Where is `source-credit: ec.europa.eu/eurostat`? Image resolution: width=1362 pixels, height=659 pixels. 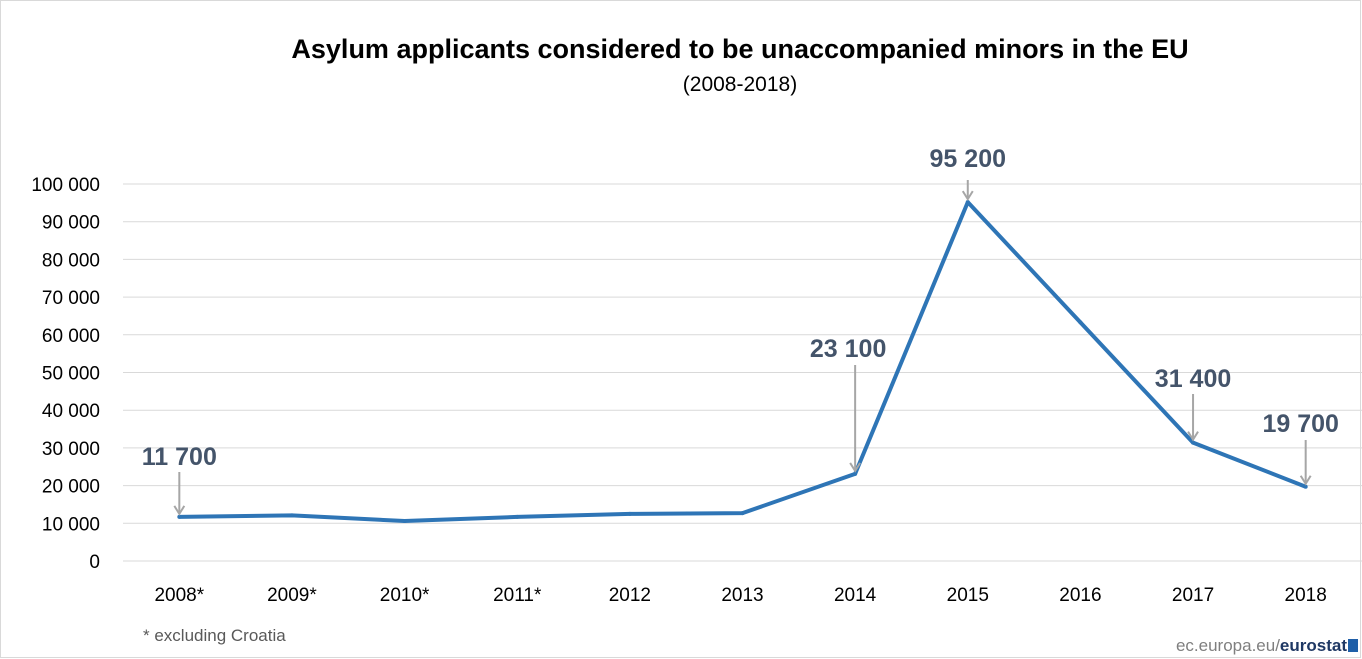 source-credit: ec.europa.eu/eurostat is located at coordinates (1267, 646).